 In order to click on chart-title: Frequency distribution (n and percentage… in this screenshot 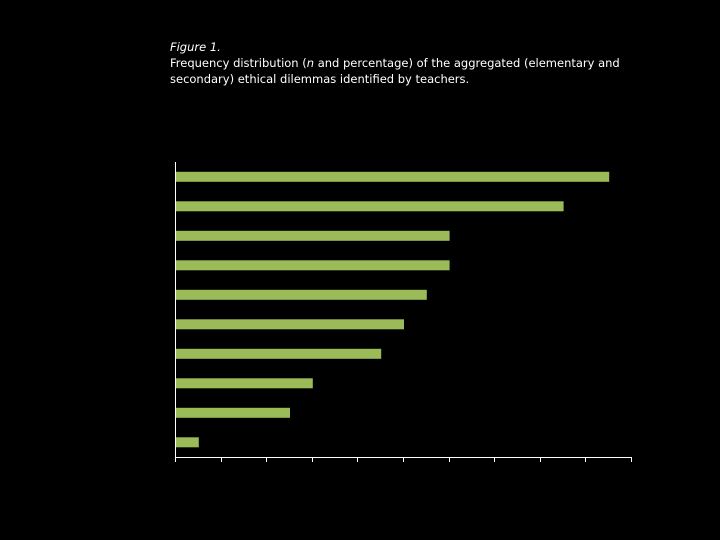, I will do `click(405, 71)`.